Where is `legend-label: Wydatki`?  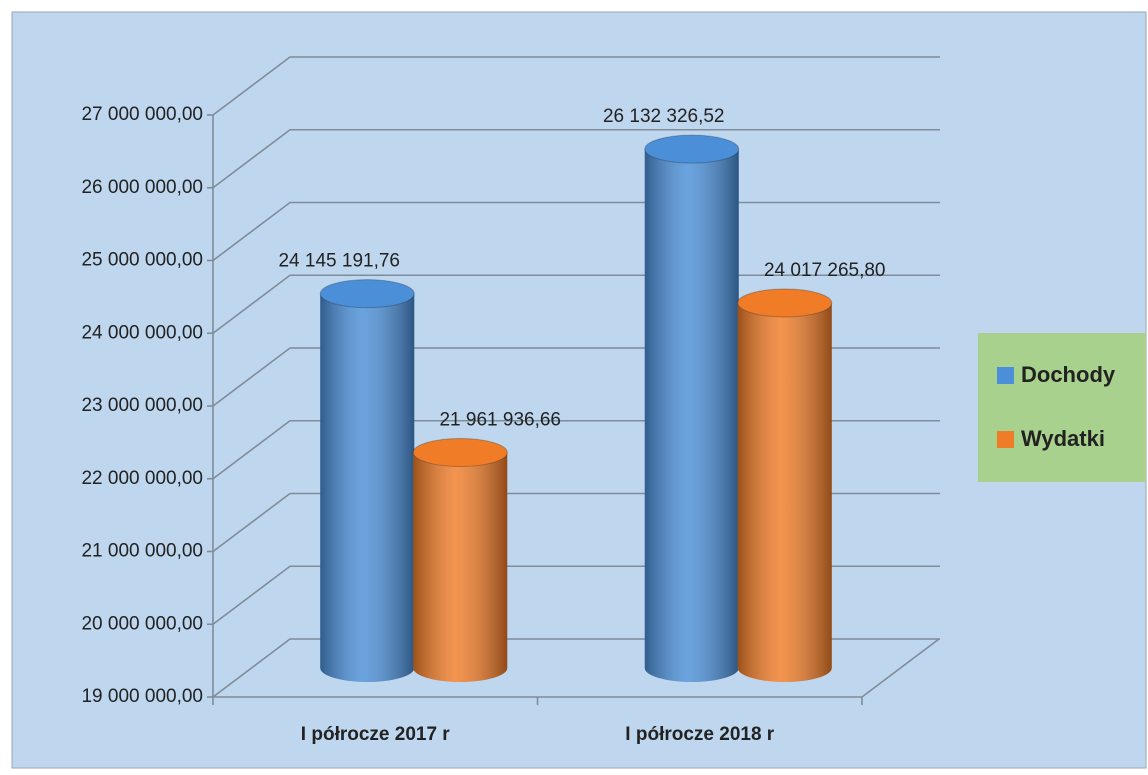
legend-label: Wydatki is located at coordinates (1063, 438).